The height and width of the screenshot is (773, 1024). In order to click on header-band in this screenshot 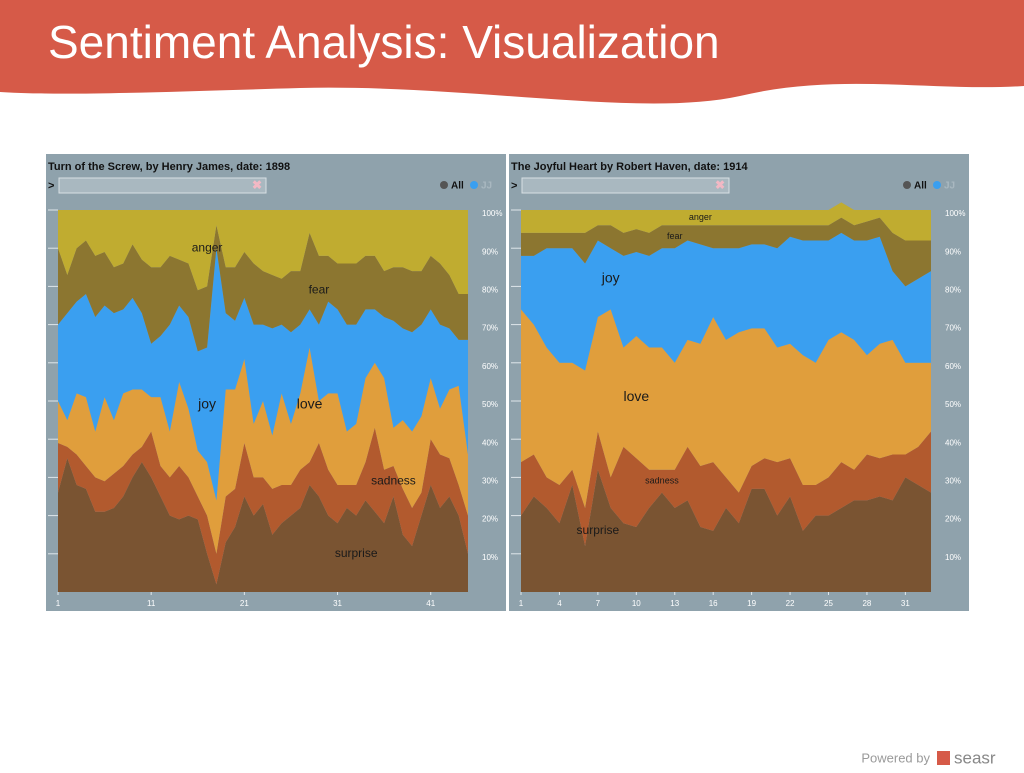, I will do `click(512, 52)`.